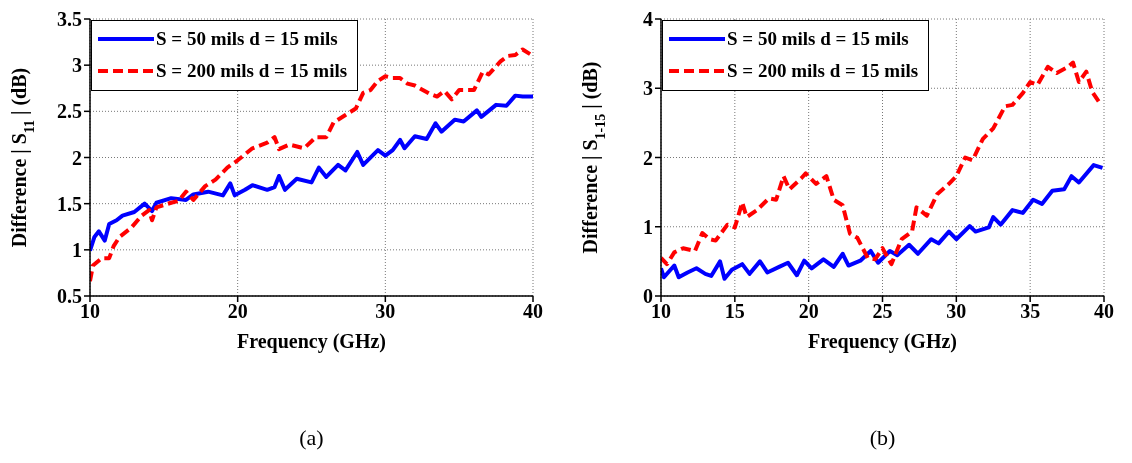 This screenshot has width=1132, height=463. I want to click on x-tick-label: 15, so click(734, 311).